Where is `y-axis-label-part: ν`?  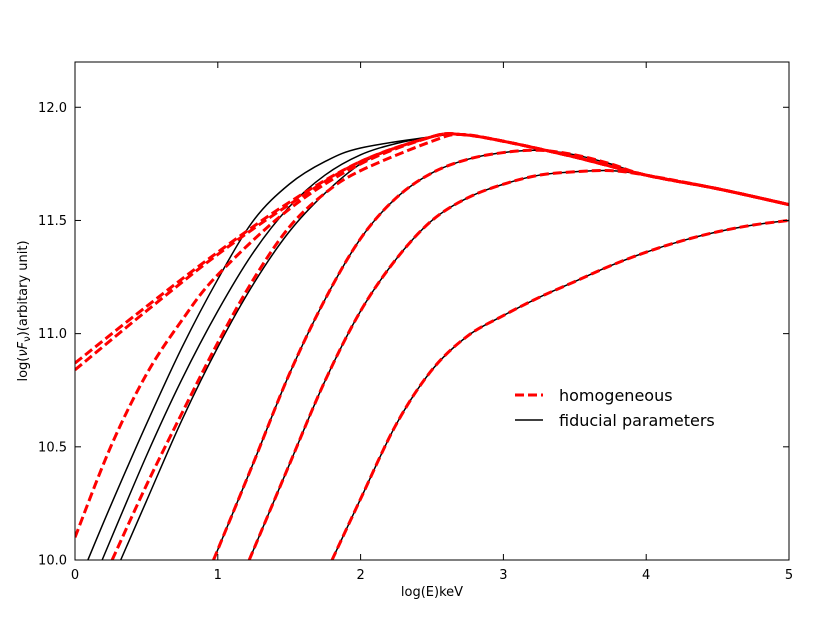
y-axis-label-part: ν is located at coordinates (27, 339).